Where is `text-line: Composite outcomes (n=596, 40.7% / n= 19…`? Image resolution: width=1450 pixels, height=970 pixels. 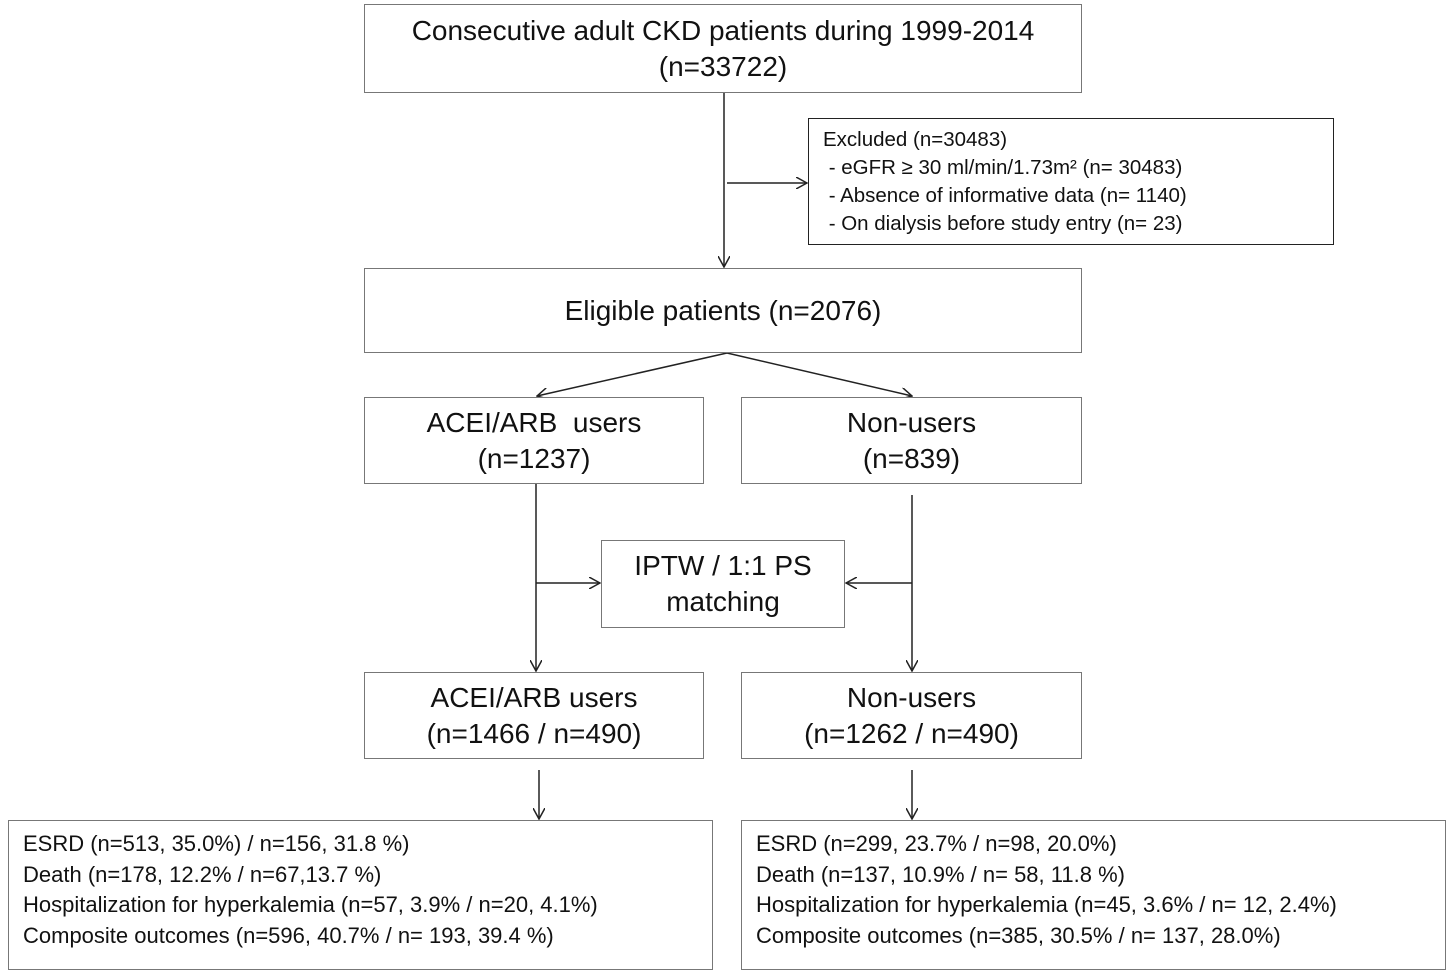 text-line: Composite outcomes (n=596, 40.7% / n= 19… is located at coordinates (288, 935).